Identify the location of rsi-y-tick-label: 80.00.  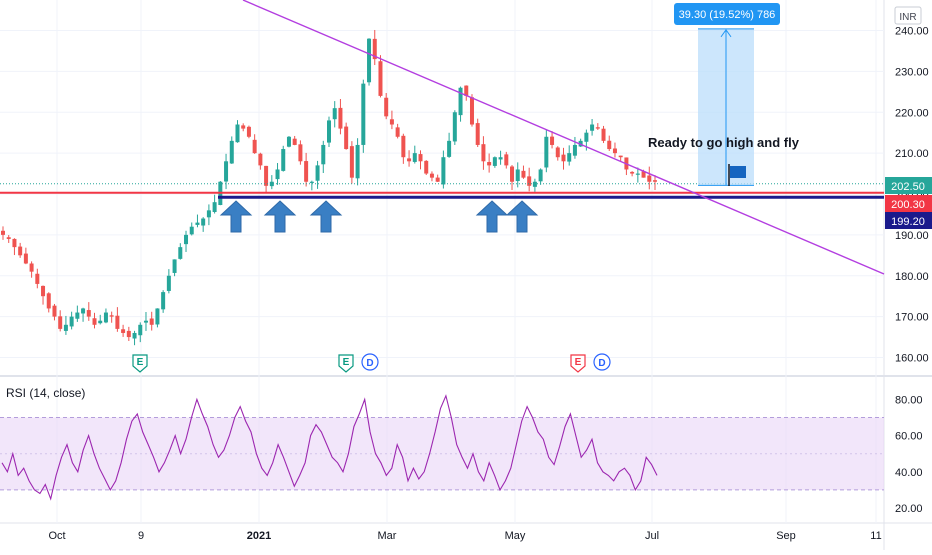
(909, 400).